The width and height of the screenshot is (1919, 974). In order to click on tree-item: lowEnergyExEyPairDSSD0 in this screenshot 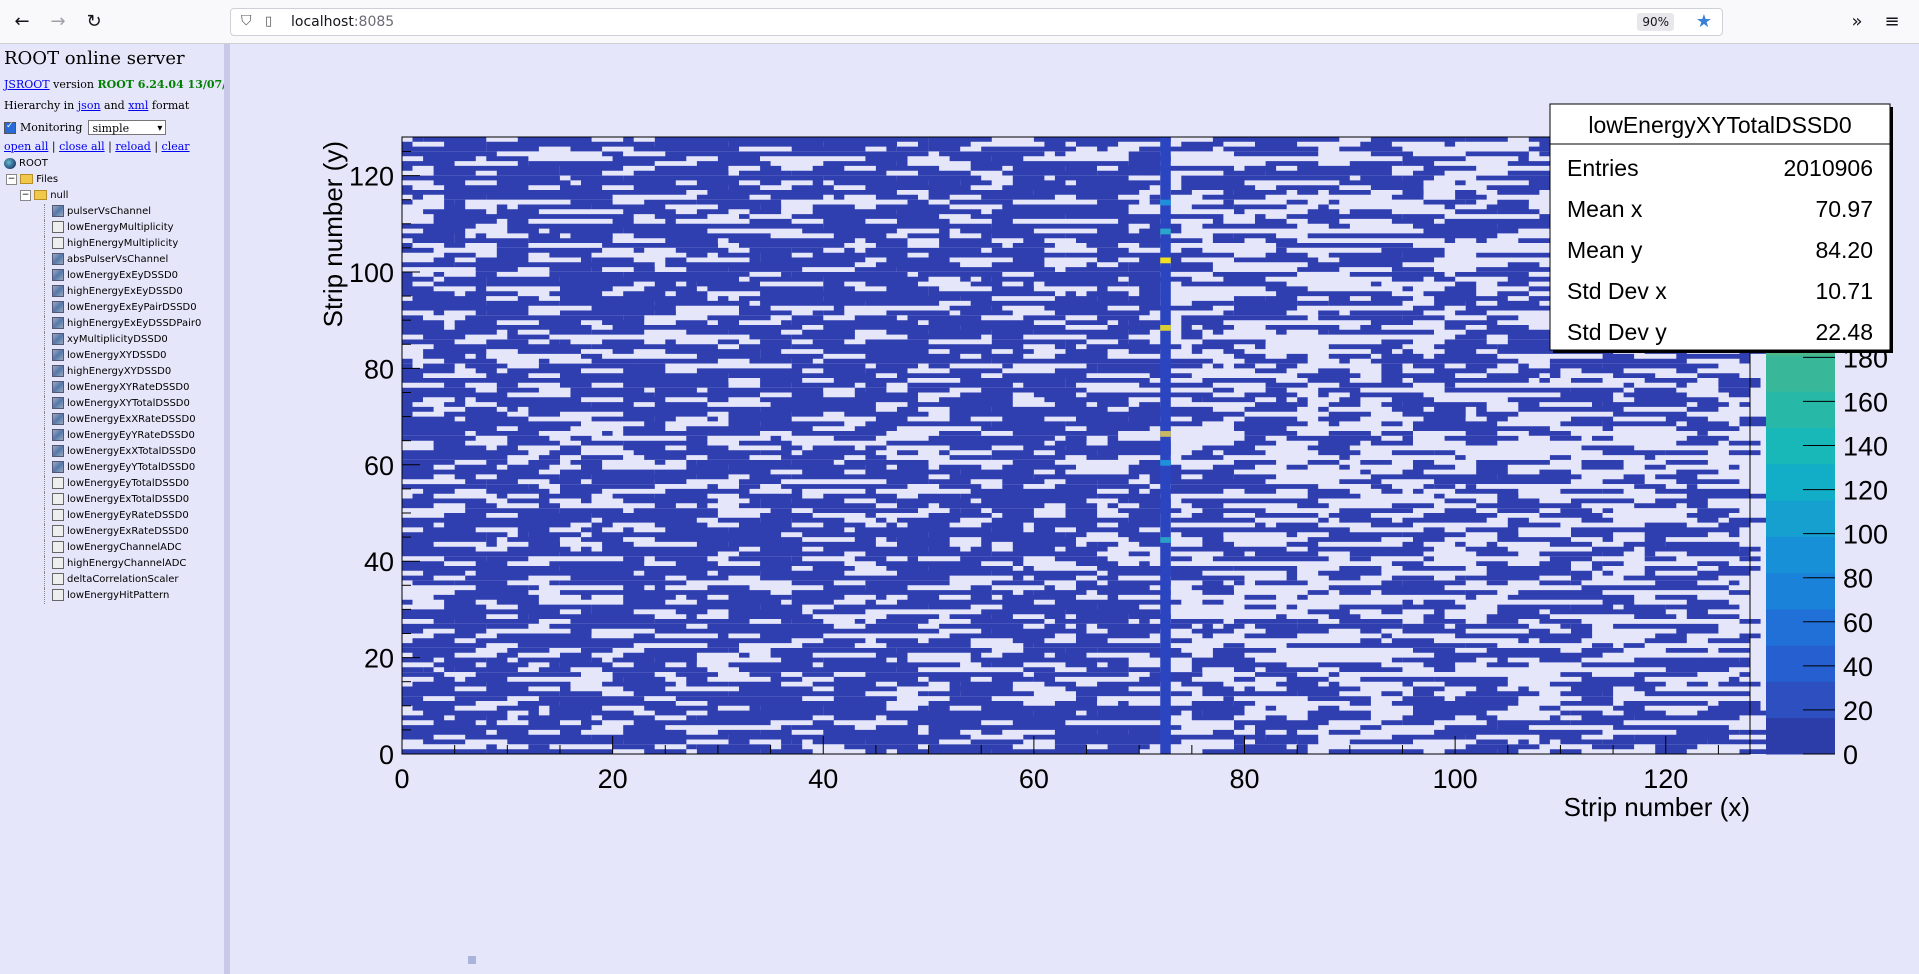, I will do `click(102, 308)`.